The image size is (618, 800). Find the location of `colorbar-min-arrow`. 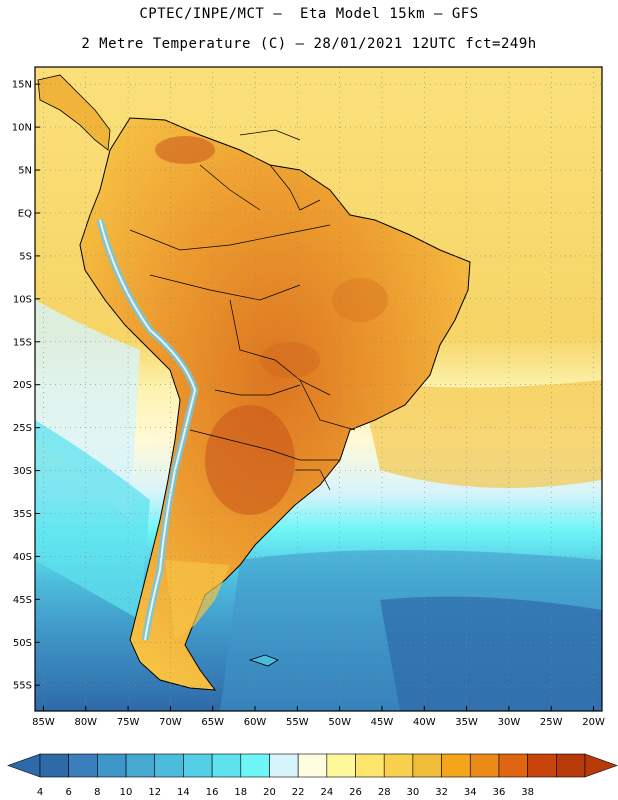

colorbar-min-arrow is located at coordinates (24, 765).